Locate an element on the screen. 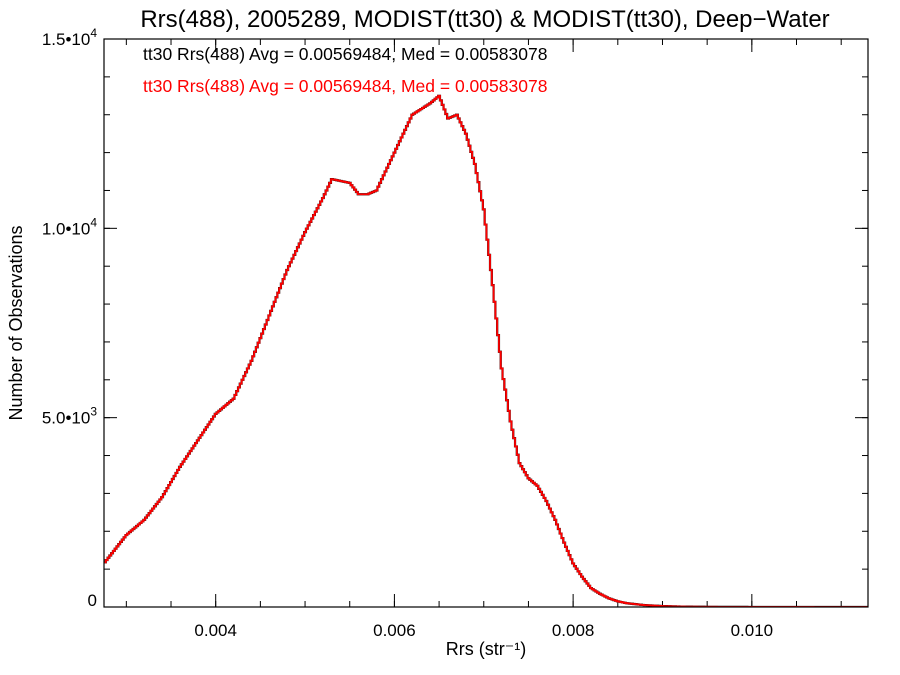 This screenshot has width=900, height=675. y-tick-label: 1.0•104 is located at coordinates (70, 226).